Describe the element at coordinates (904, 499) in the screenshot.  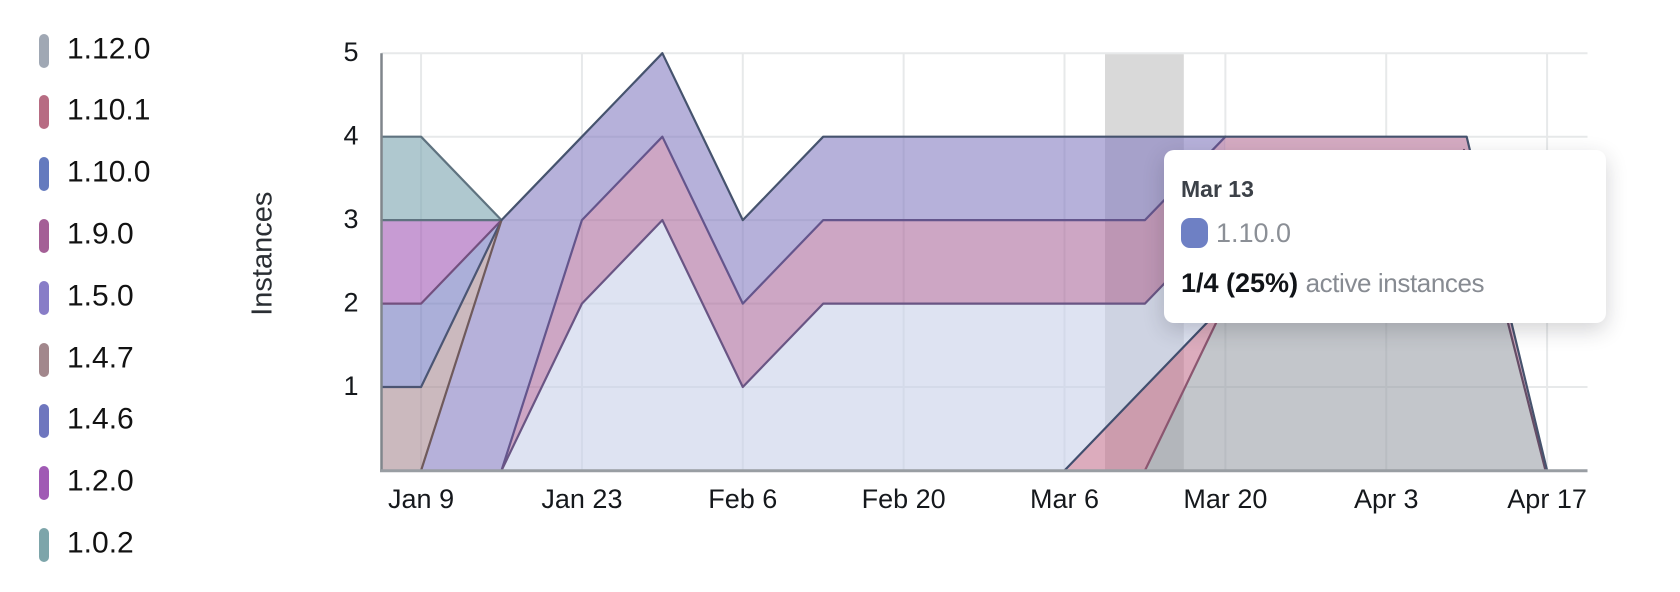
I see `svg-text: Feb 20` at that location.